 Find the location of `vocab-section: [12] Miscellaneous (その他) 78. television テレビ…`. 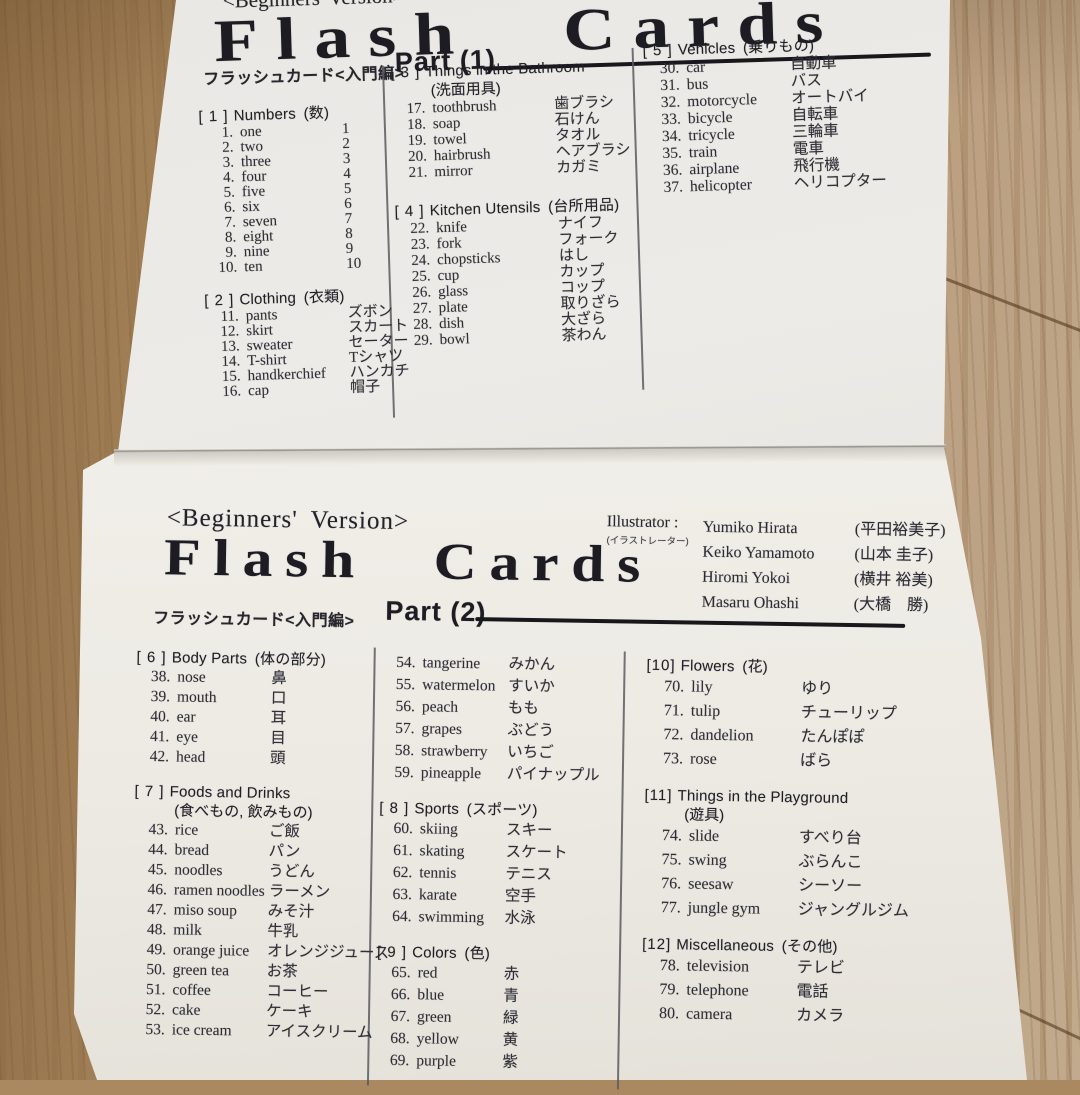

vocab-section: [12] Miscellaneous (その他) 78. television テレビ… is located at coordinates (806, 983).